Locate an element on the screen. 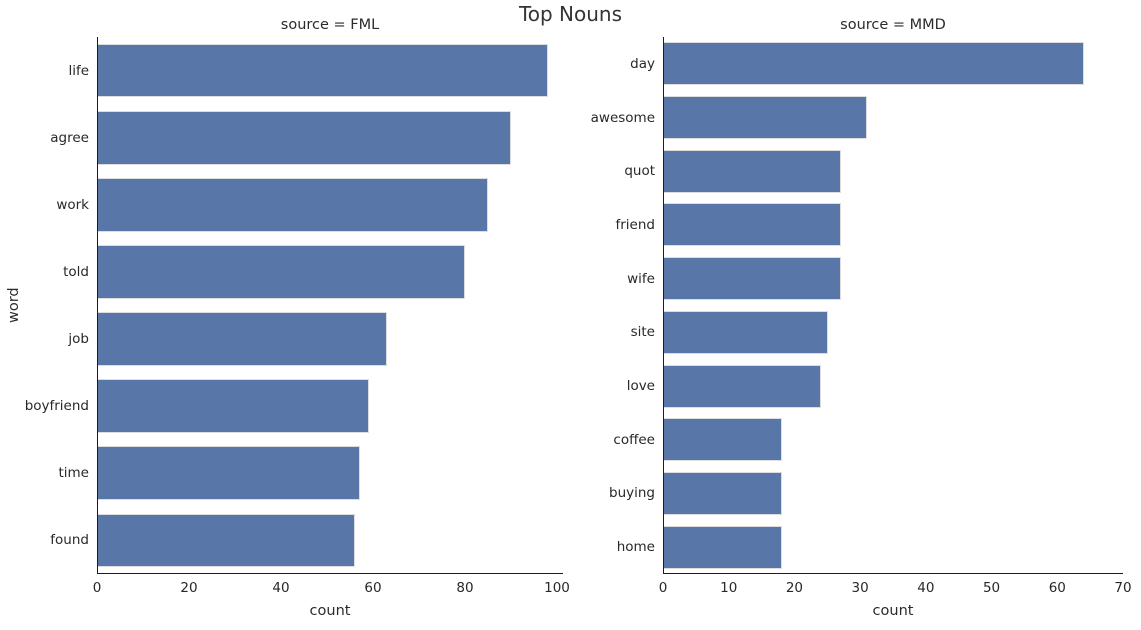 The width and height of the screenshot is (1141, 630). ytick-told: told is located at coordinates (76, 271).